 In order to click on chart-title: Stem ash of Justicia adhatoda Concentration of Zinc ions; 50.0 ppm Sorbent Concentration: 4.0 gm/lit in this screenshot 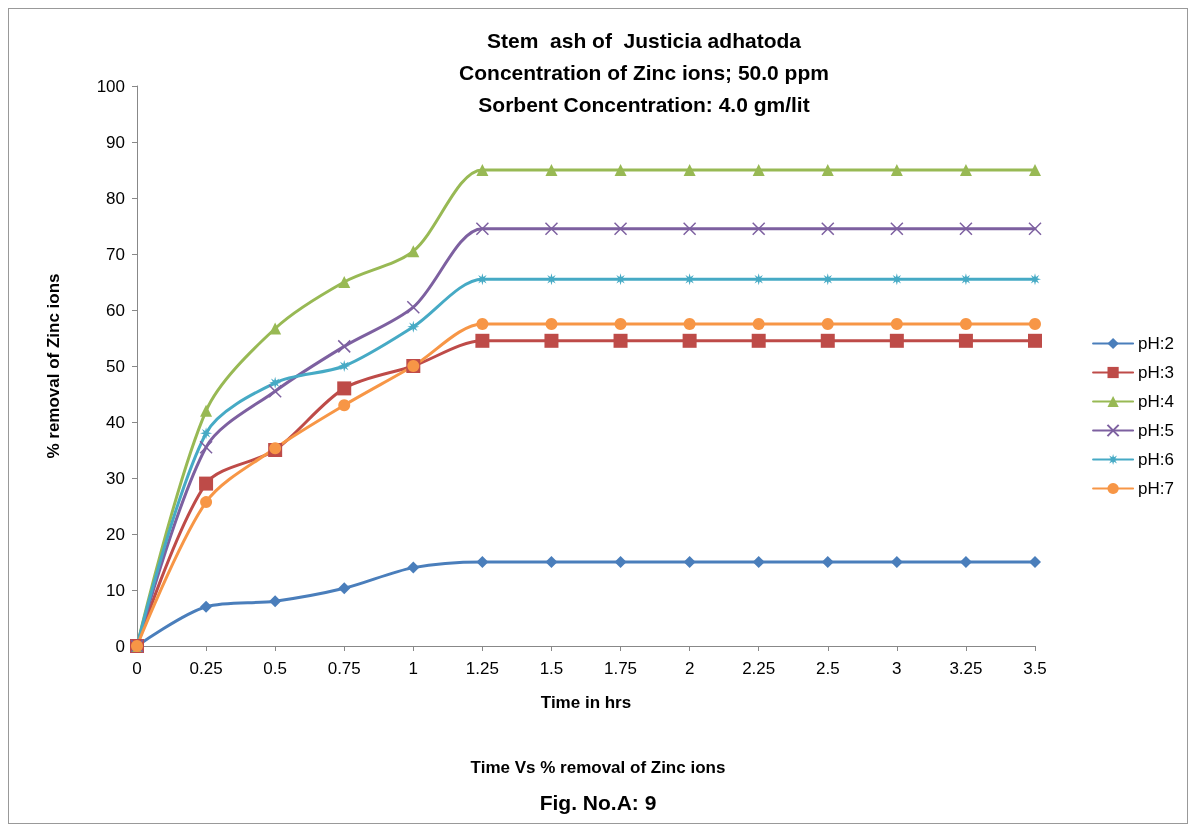, I will do `click(644, 72)`.